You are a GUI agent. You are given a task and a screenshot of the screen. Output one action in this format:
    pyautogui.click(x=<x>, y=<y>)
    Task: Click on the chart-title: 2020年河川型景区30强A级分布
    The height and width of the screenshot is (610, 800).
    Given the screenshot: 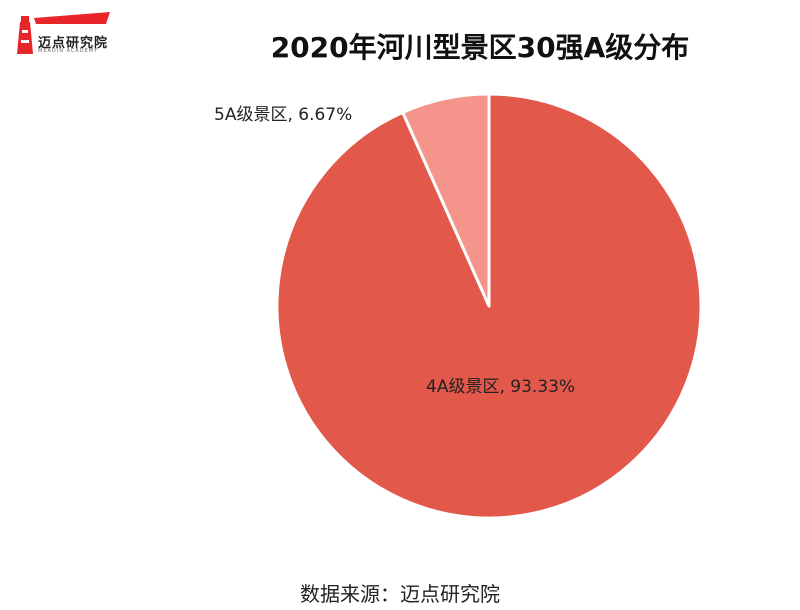 What is the action you would take?
    pyautogui.click(x=480, y=47)
    